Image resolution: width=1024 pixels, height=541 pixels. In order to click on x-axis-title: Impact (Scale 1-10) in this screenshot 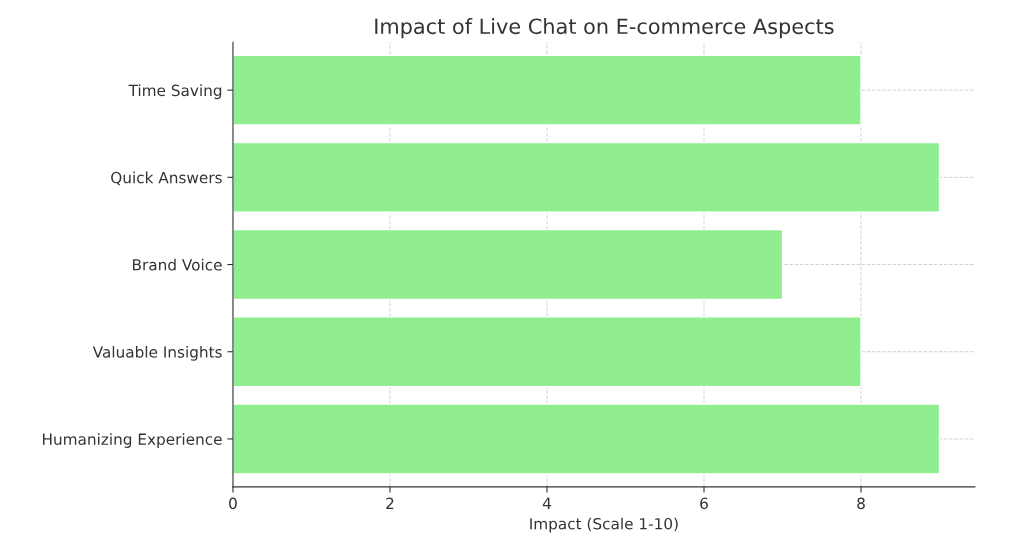, I will do `click(604, 525)`.